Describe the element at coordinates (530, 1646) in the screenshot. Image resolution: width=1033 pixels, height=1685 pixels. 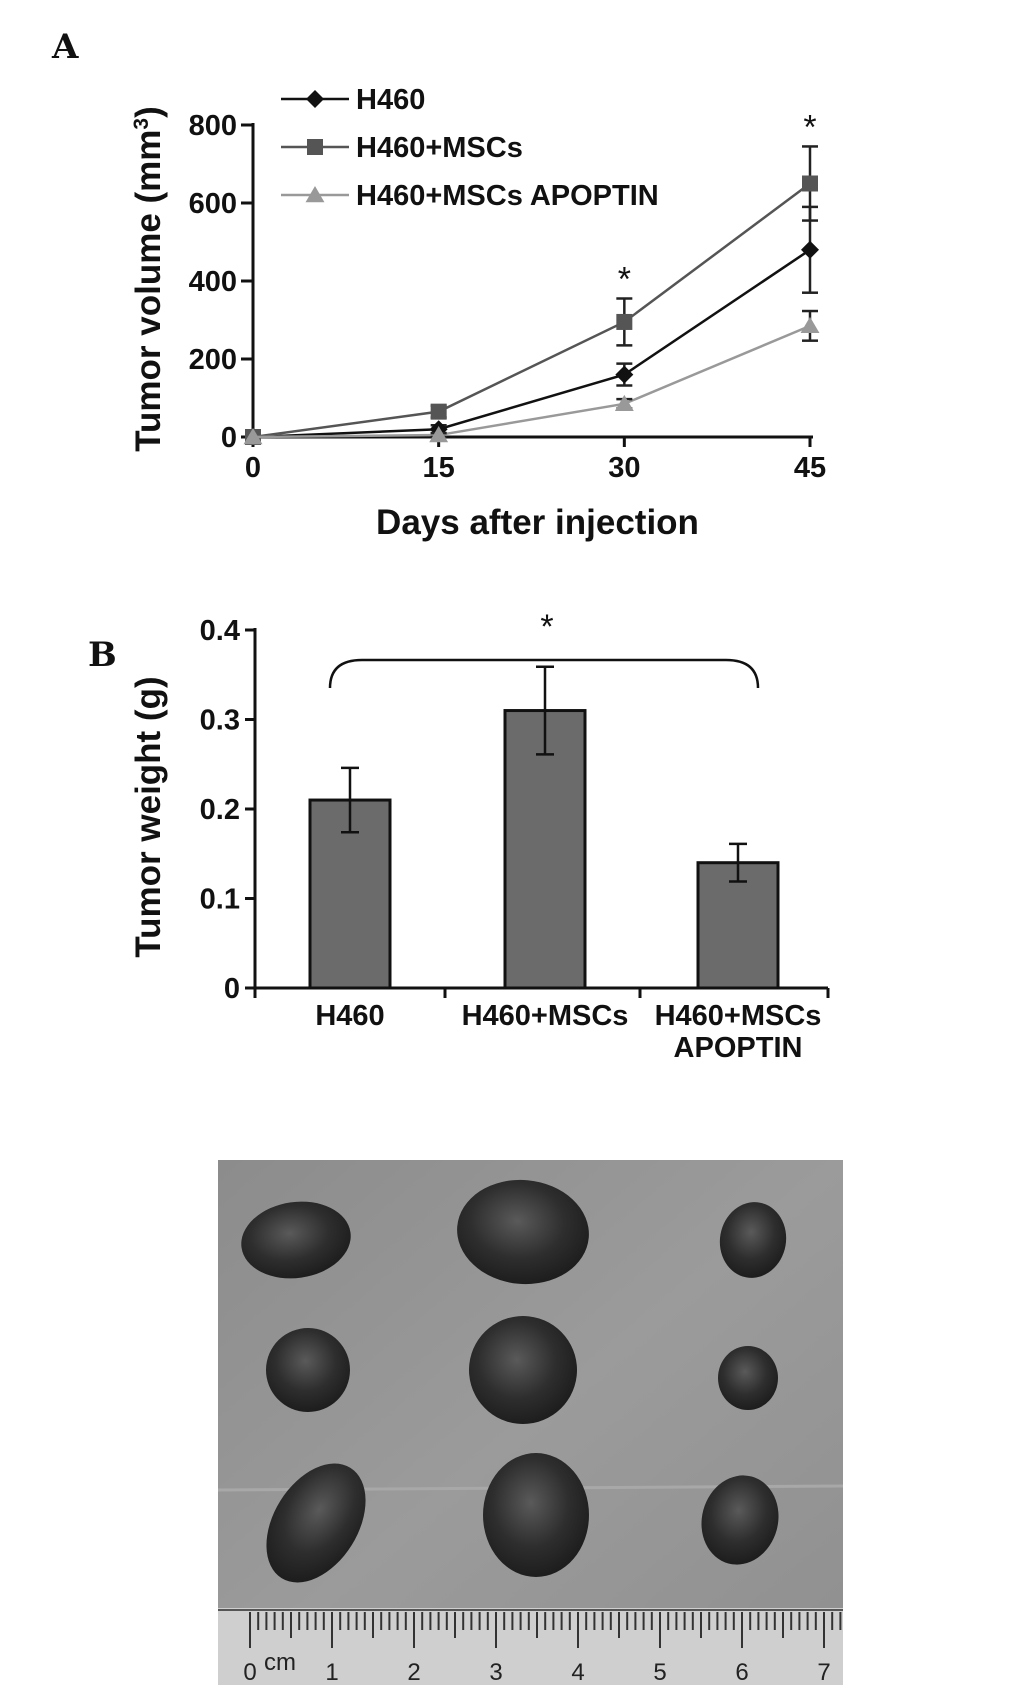
I see `ruler` at that location.